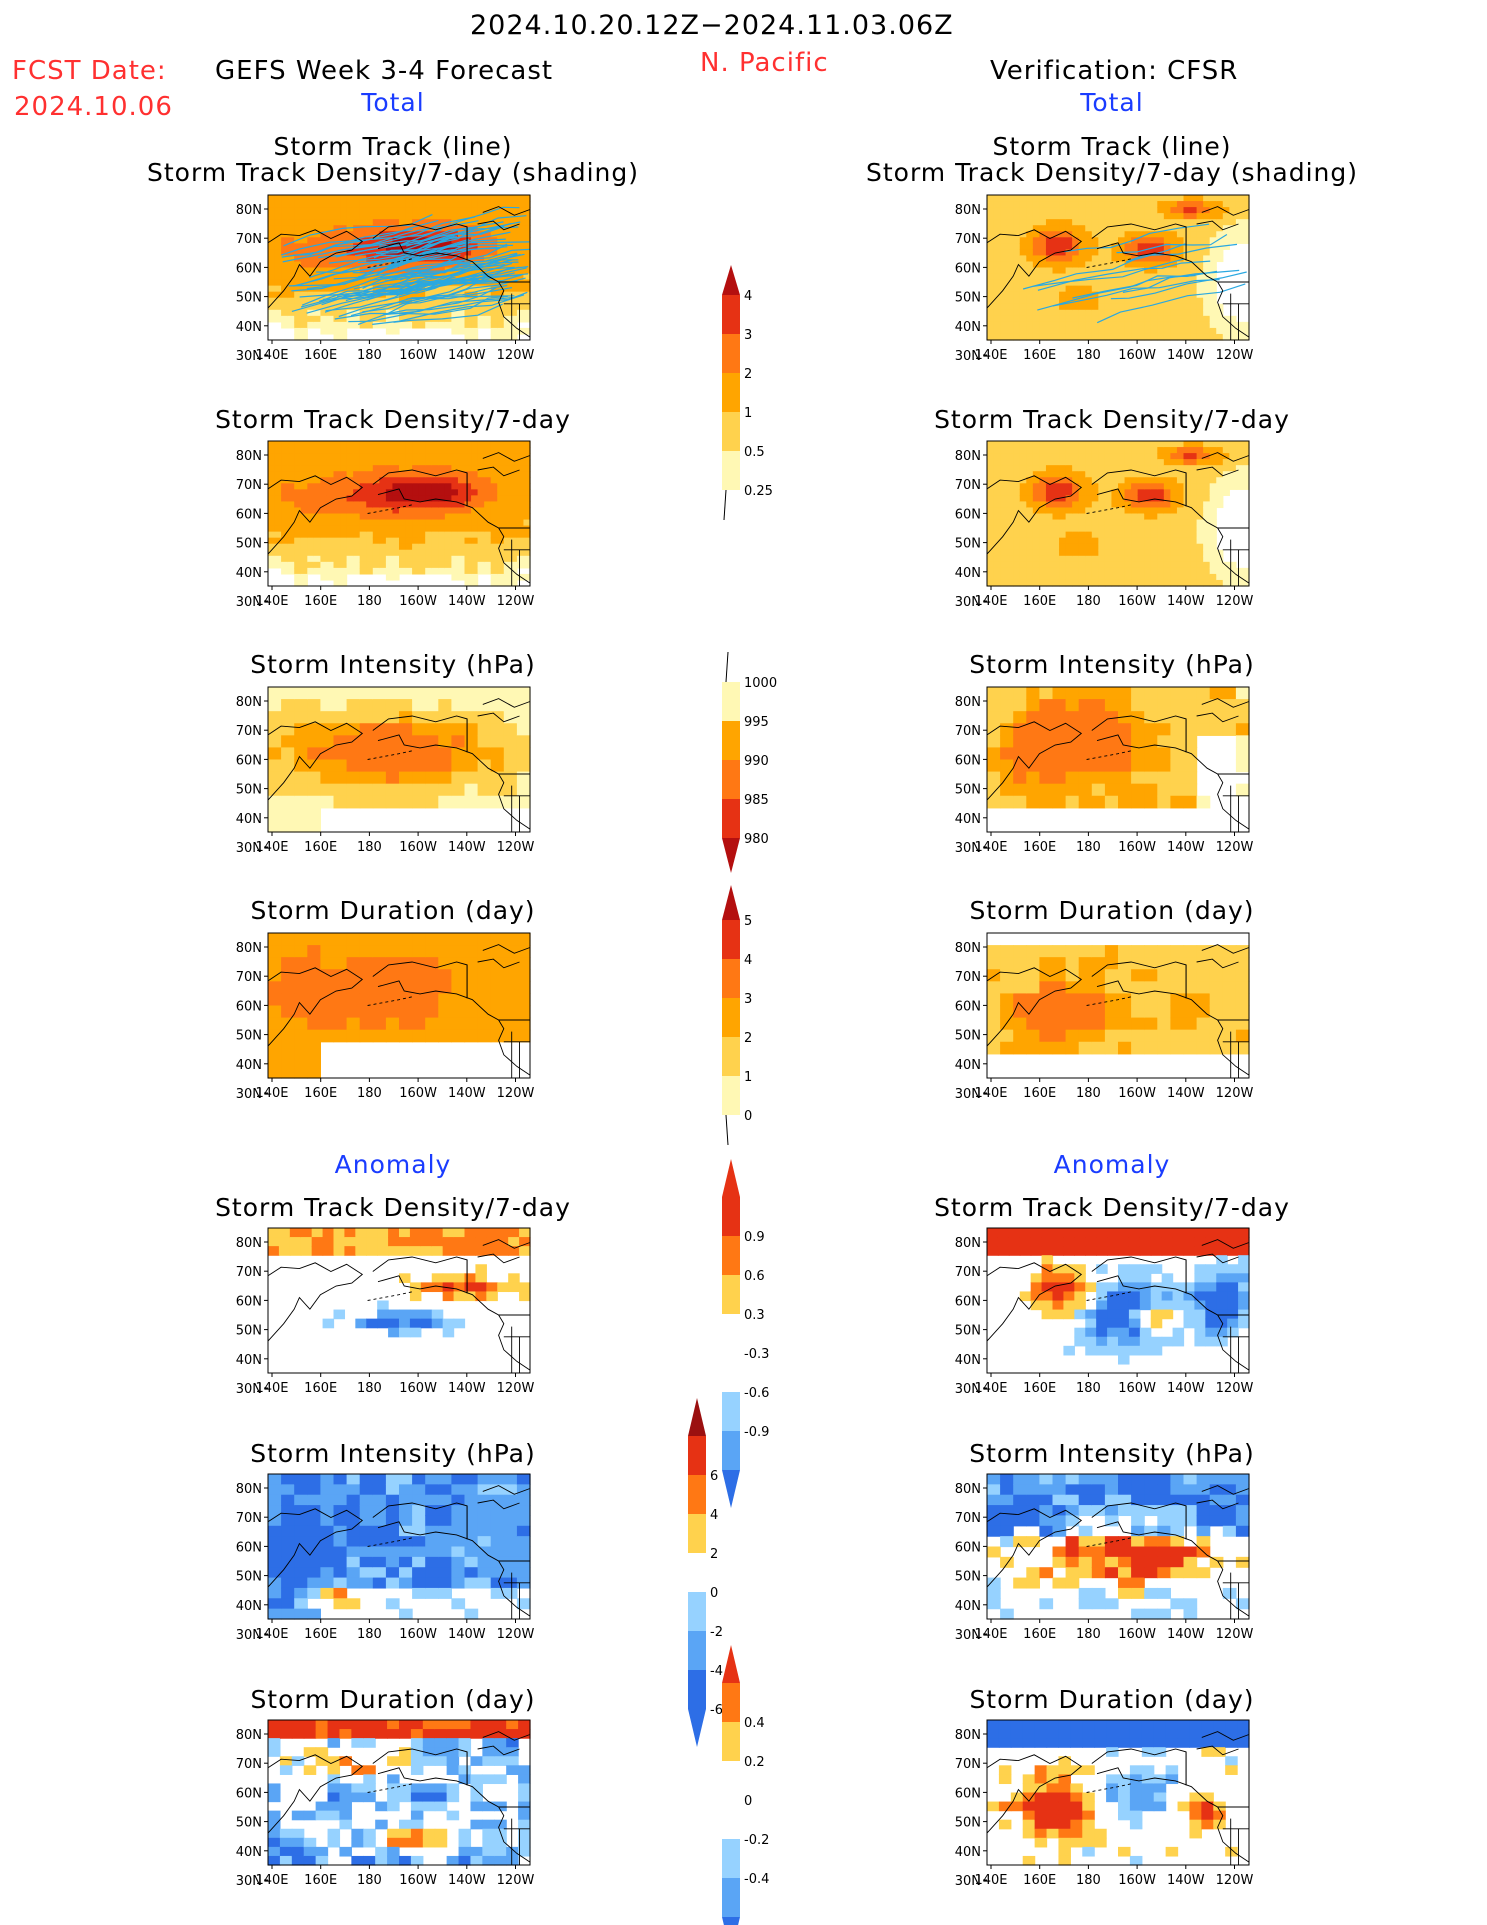 The height and width of the screenshot is (1925, 1487). Describe the element at coordinates (754, 1723) in the screenshot. I see `duration-anomaly-colorbar-label: 0.4` at that location.